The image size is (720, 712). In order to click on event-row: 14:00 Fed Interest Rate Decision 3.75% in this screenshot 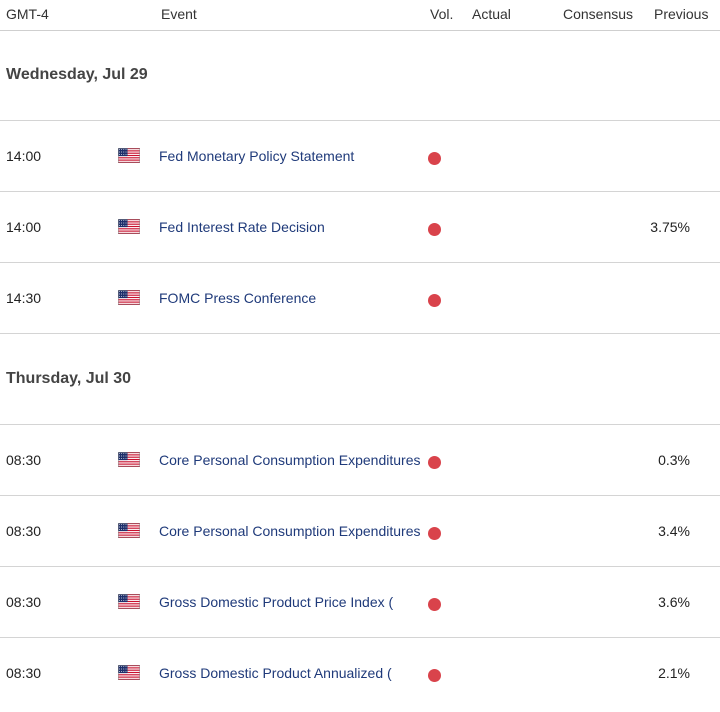, I will do `click(360, 226)`.